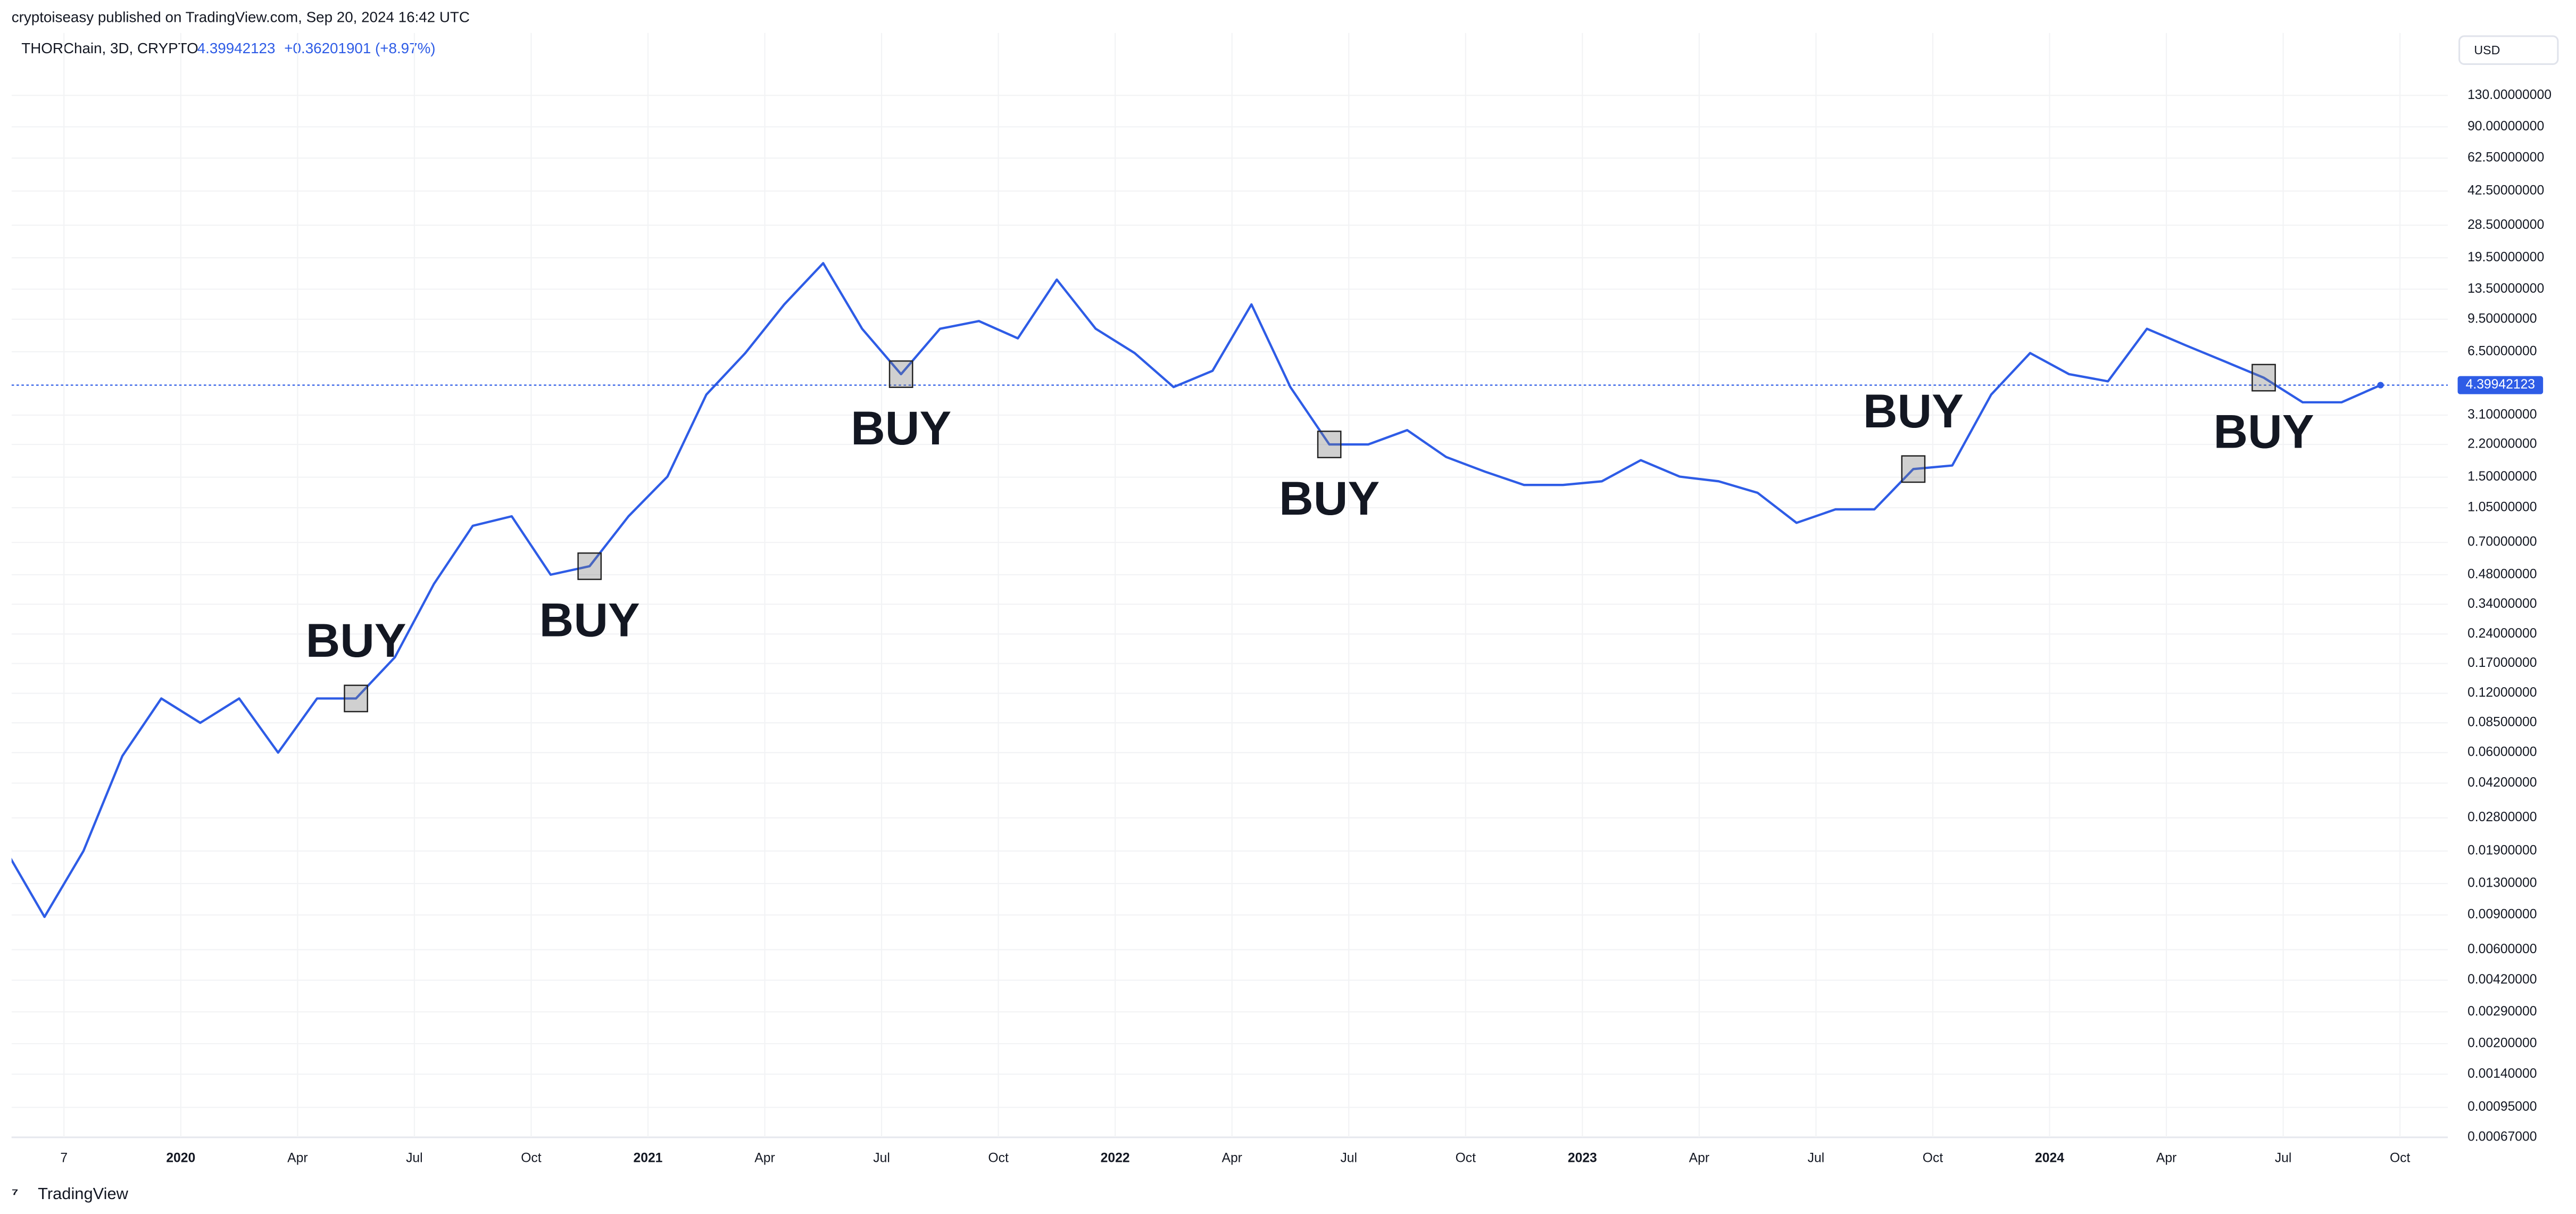 Image resolution: width=2576 pixels, height=1214 pixels. What do you see at coordinates (2505, 191) in the screenshot?
I see `y-tick-label: 42.50000000` at bounding box center [2505, 191].